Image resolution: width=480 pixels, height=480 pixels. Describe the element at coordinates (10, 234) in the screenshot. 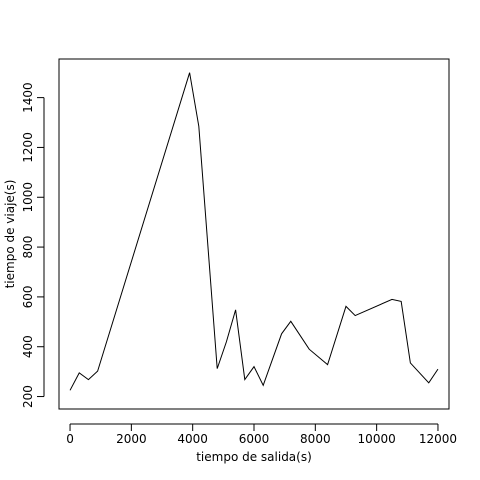

I see `y-axis-label: tiempo de viaje(s)` at that location.